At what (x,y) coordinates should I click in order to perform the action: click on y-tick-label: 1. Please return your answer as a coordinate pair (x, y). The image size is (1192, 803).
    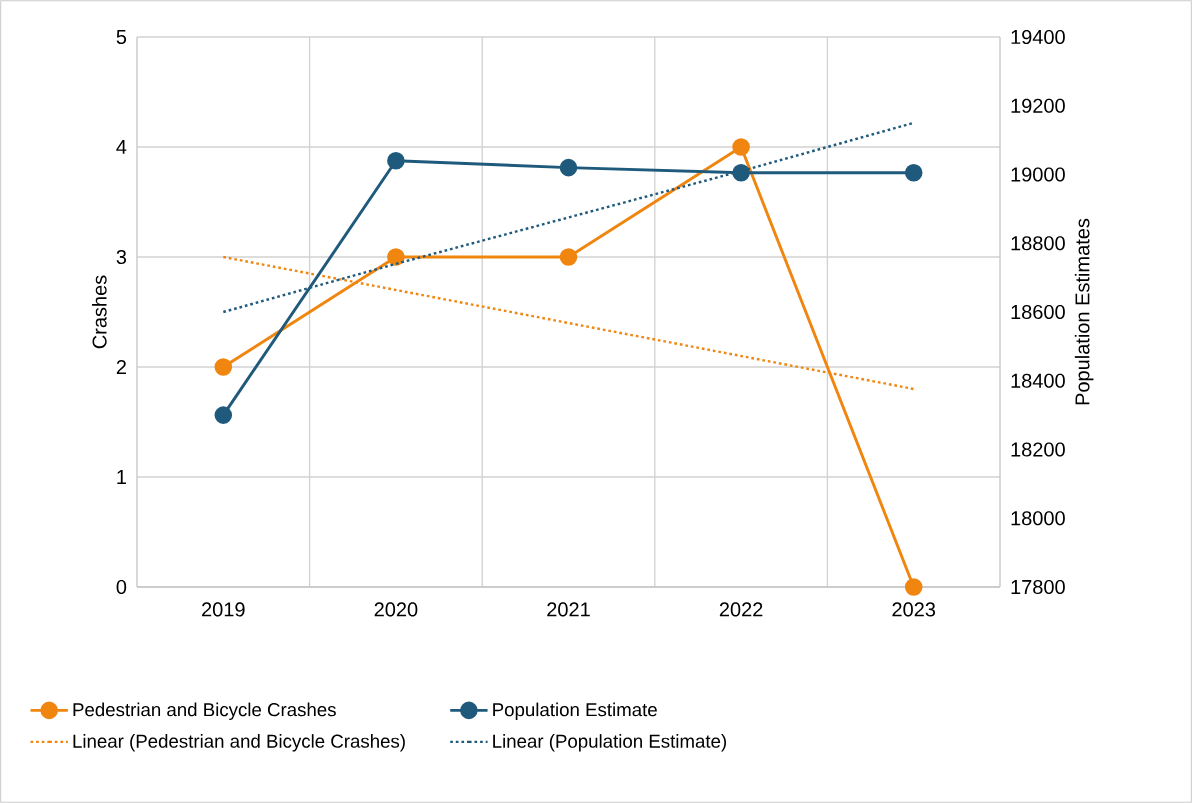
    Looking at the image, I should click on (121, 477).